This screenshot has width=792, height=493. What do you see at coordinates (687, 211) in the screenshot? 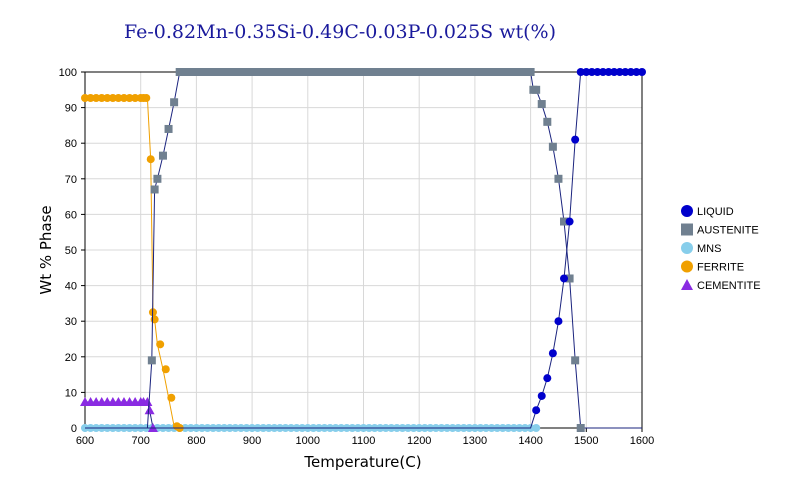
I see `legend-marker-liquid` at bounding box center [687, 211].